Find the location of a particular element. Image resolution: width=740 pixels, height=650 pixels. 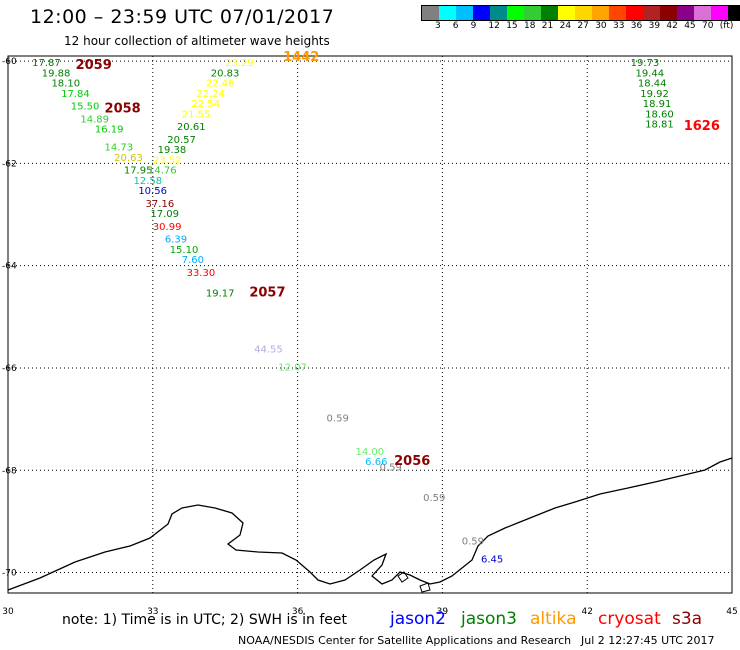

legend-label: 30 is located at coordinates (601, 26).